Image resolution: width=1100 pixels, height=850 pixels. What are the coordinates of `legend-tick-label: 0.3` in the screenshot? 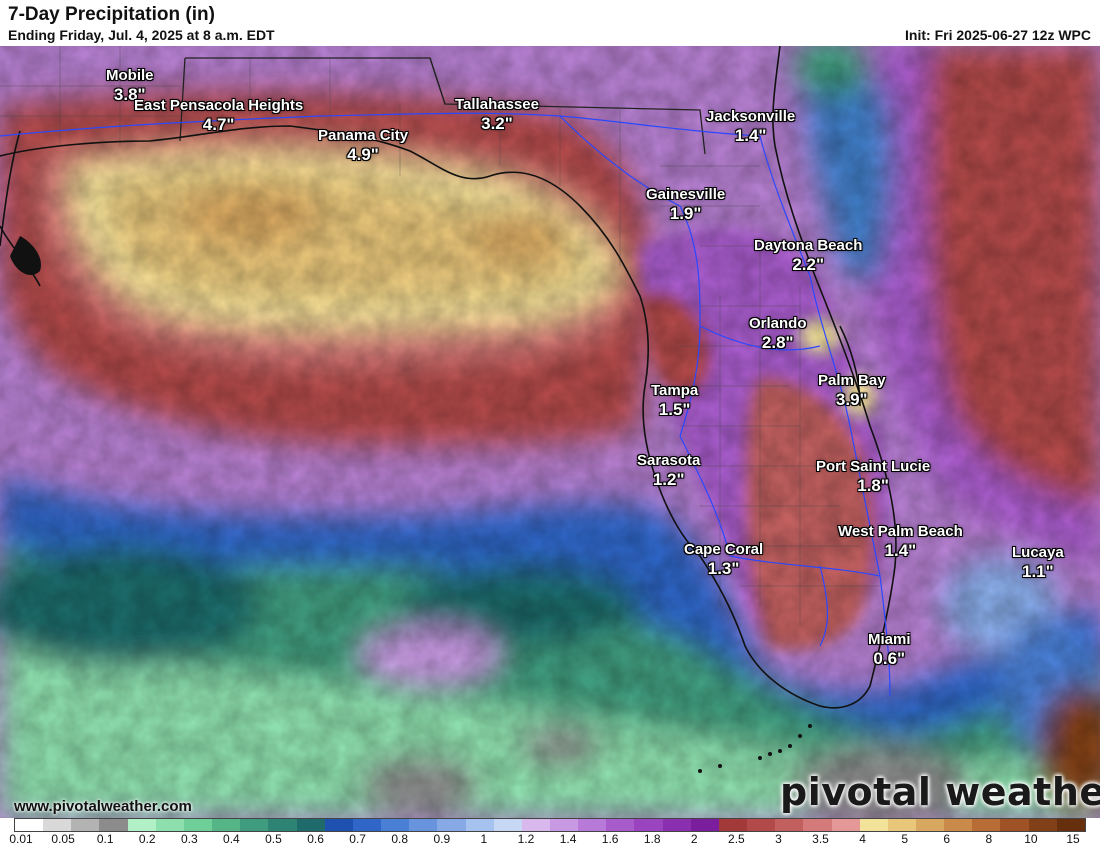 It's located at (189, 839).